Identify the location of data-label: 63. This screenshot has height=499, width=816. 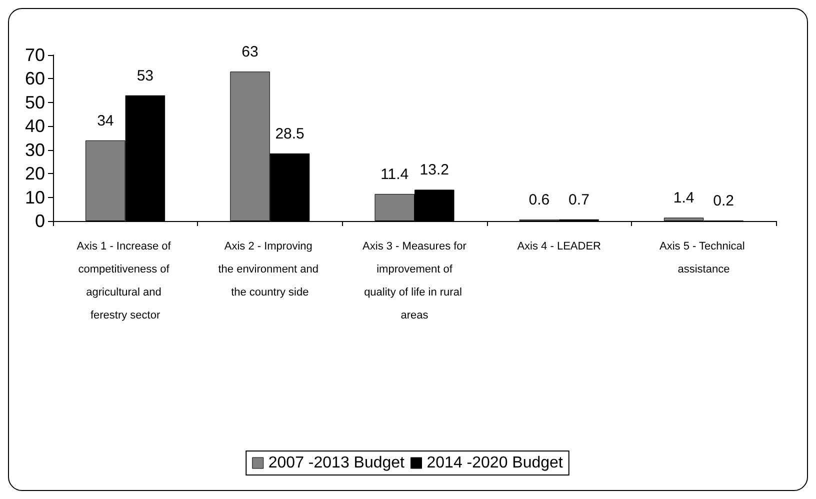
(250, 52).